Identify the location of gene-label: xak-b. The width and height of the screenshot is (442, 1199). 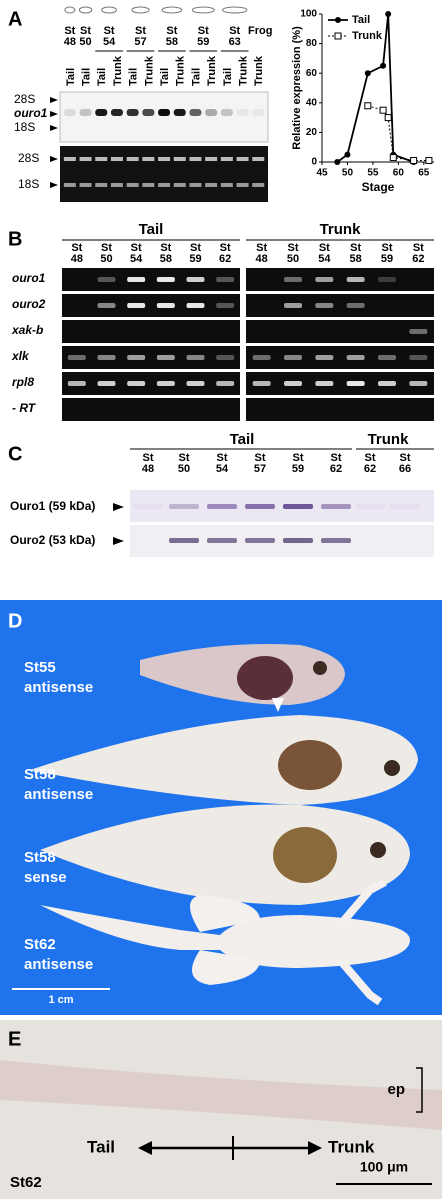
(27, 330).